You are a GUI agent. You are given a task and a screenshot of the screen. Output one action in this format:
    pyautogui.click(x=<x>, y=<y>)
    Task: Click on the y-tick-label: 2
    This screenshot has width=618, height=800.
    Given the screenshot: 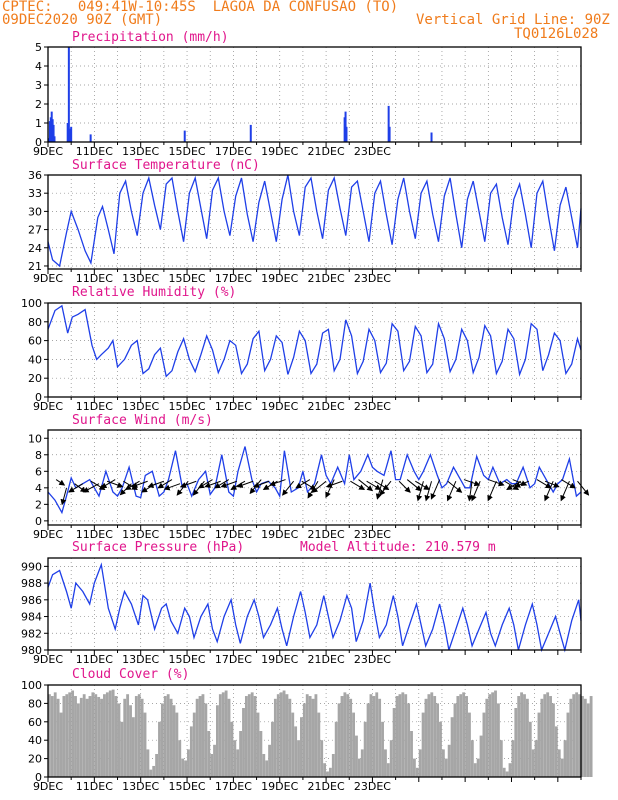 What is the action you would take?
    pyautogui.click(x=38, y=504)
    